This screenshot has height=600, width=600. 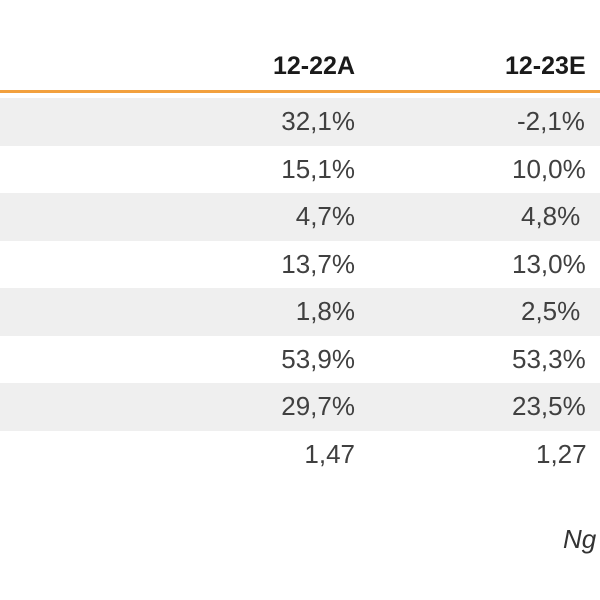 I want to click on cell-12-22a: 1,47, so click(x=329, y=453).